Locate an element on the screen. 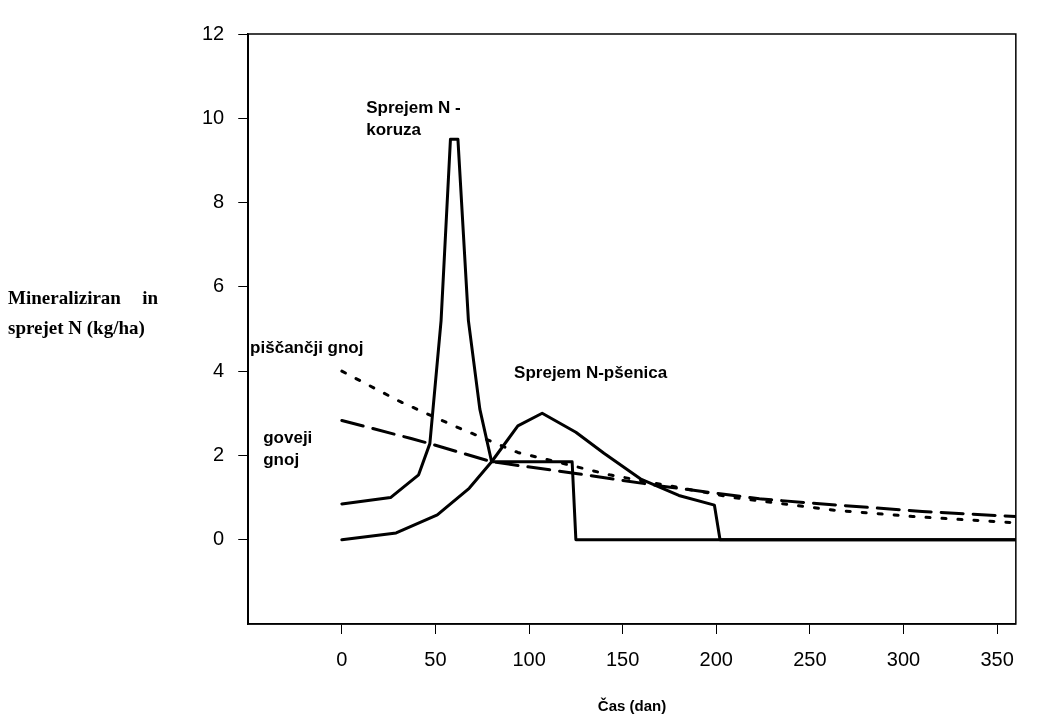 The height and width of the screenshot is (728, 1037). x-tick-label: 350 is located at coordinates (997, 658).